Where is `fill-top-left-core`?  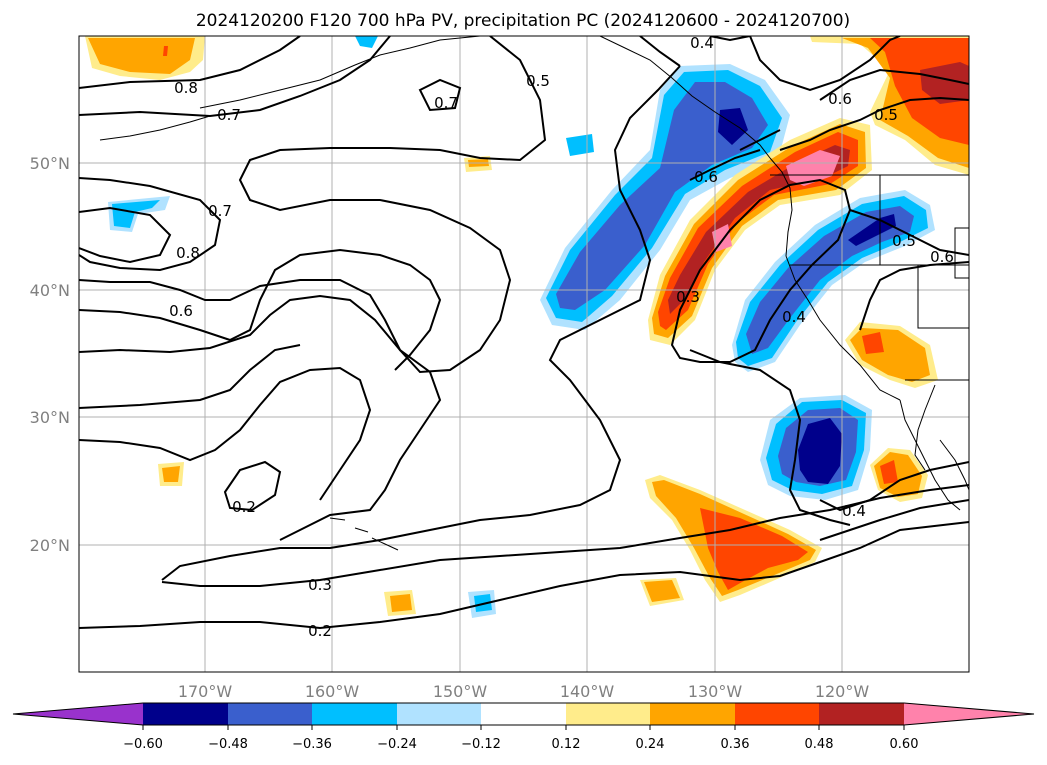
fill-top-left-core is located at coordinates (165, 51).